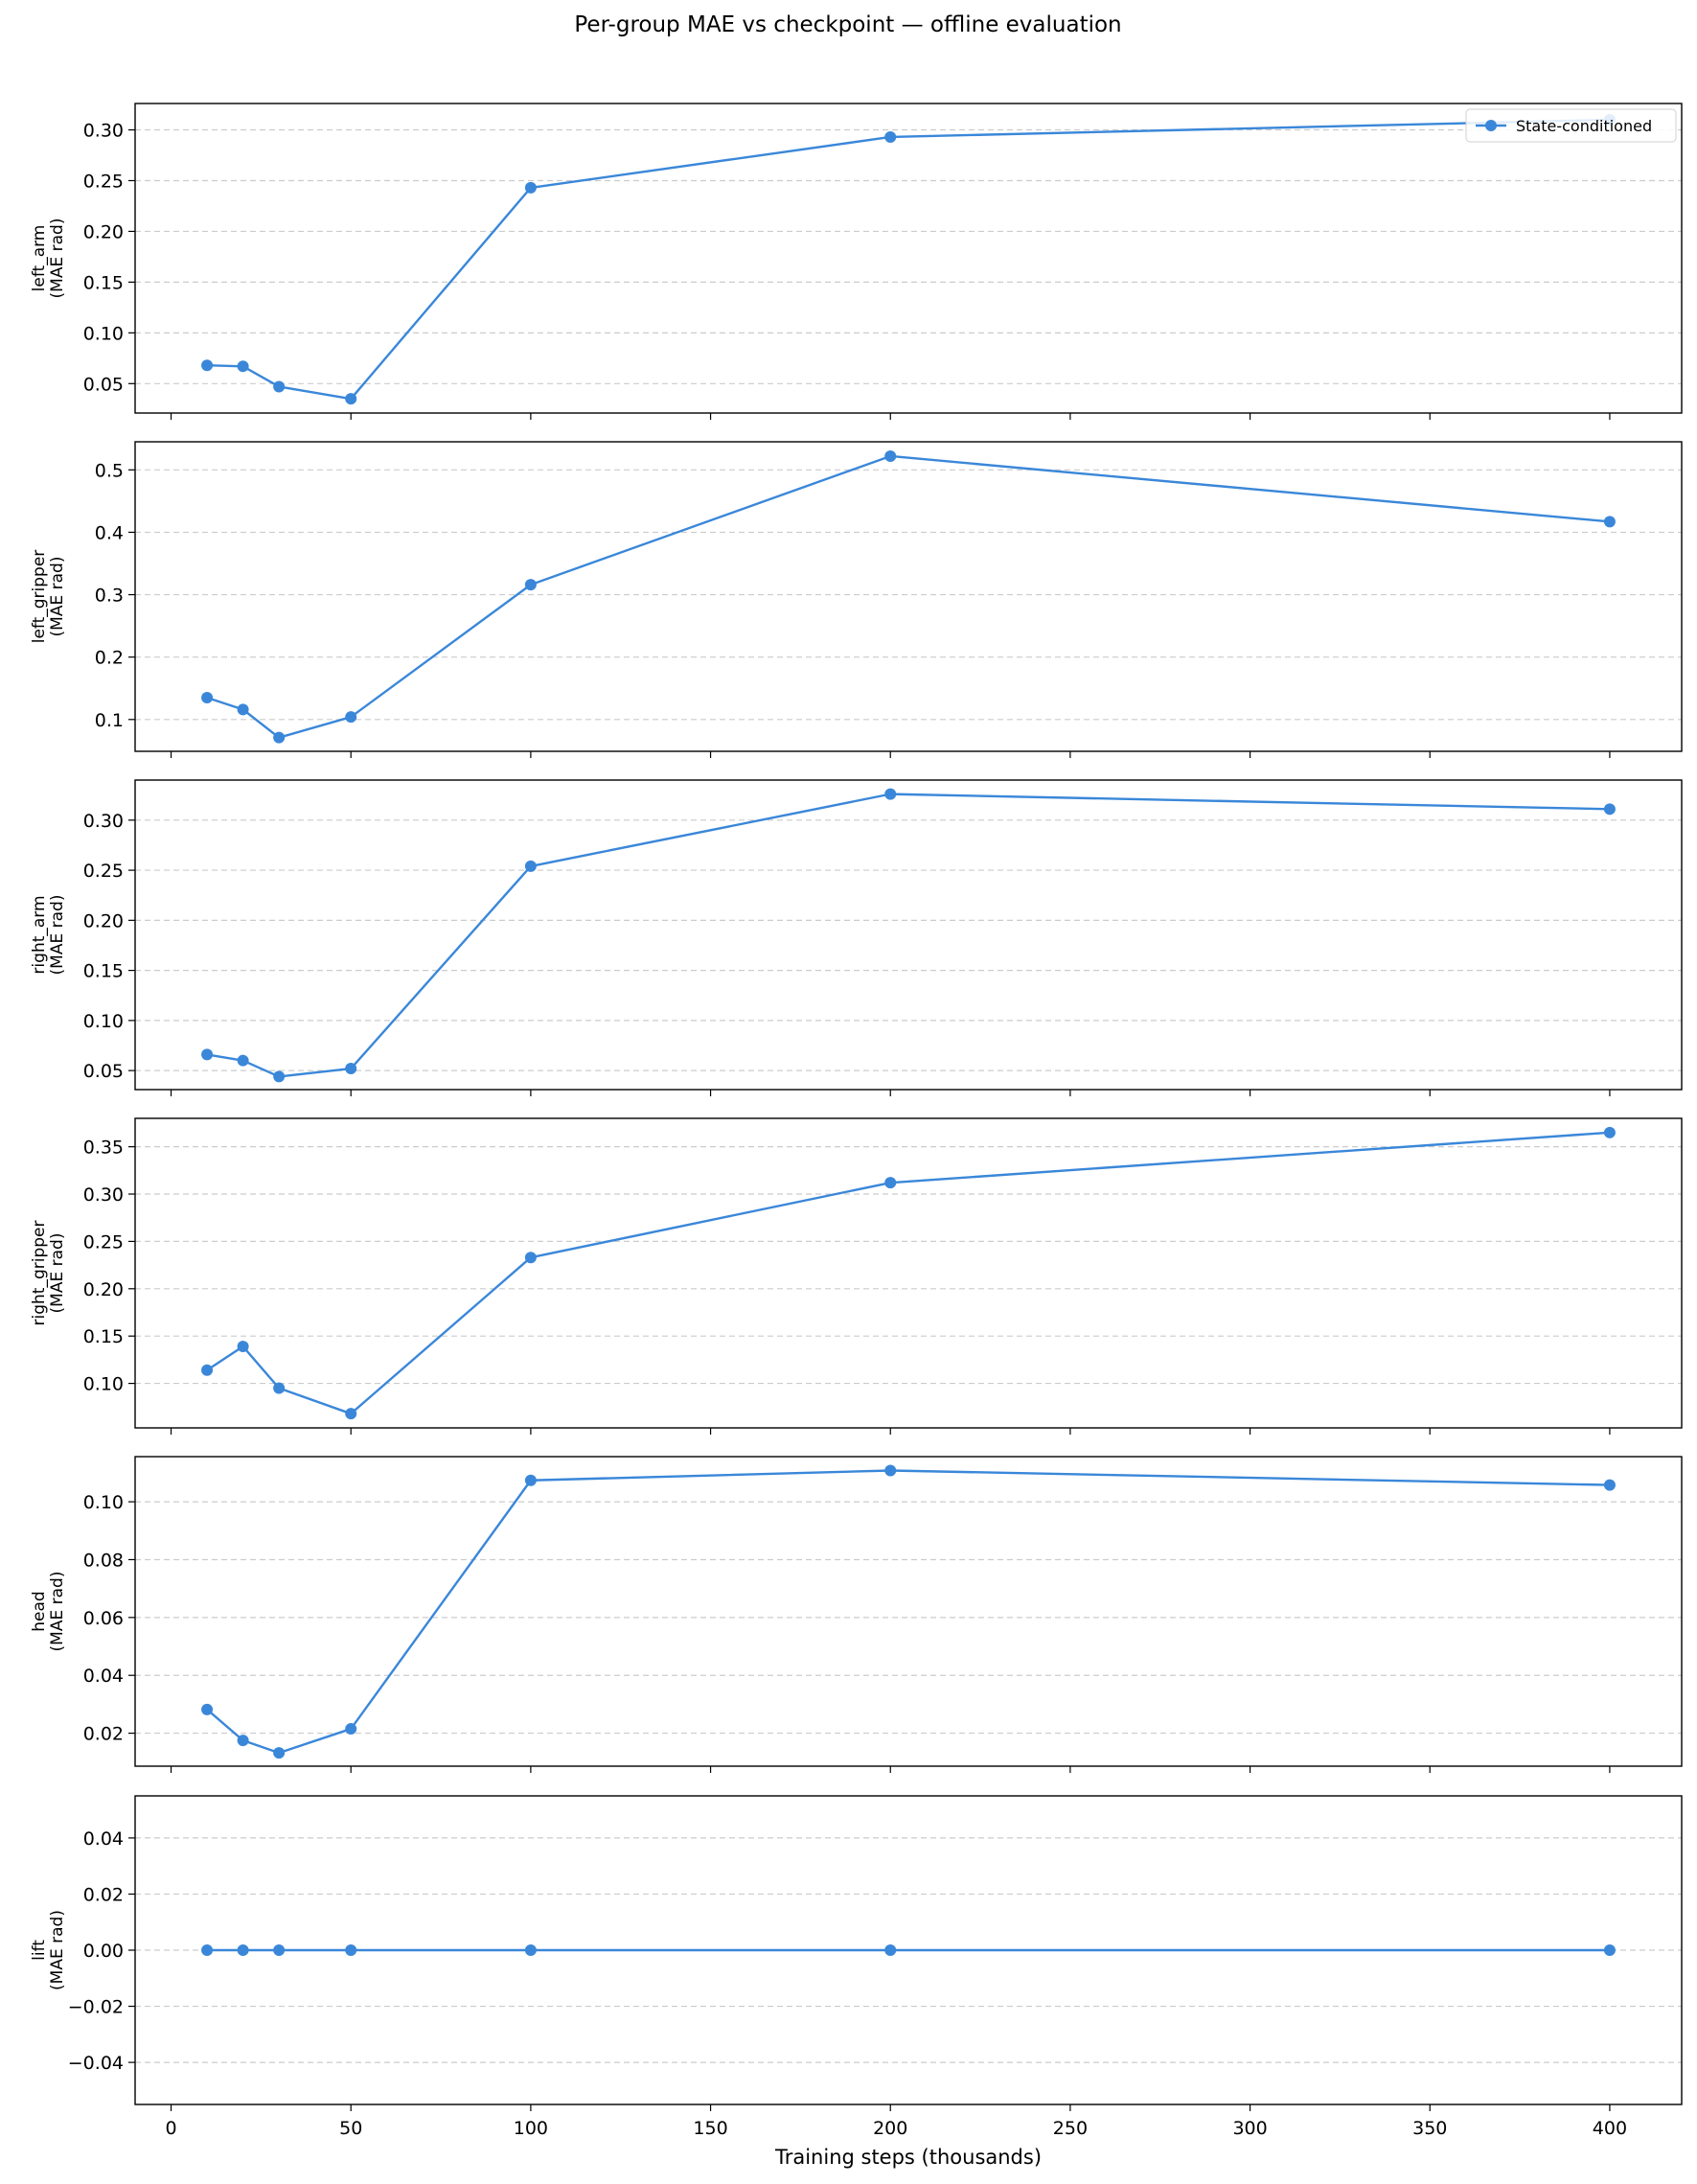  I want to click on legend: State-conditioned, so click(1571, 125).